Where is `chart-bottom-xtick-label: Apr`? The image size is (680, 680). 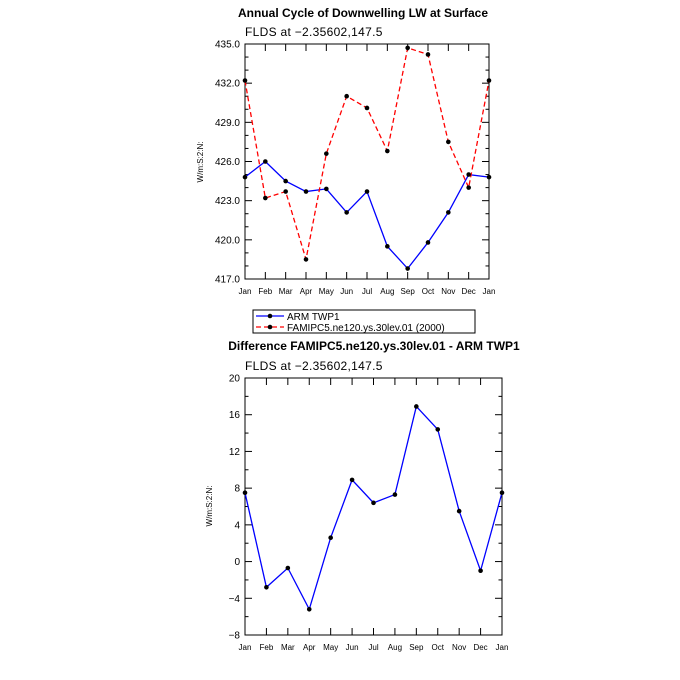 chart-bottom-xtick-label: Apr is located at coordinates (309, 647).